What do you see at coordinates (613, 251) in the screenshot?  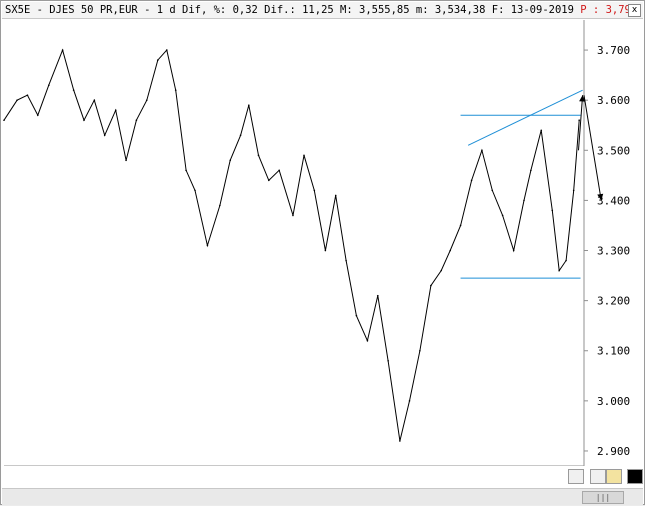 I see `y-tick-label: 3.300` at bounding box center [613, 251].